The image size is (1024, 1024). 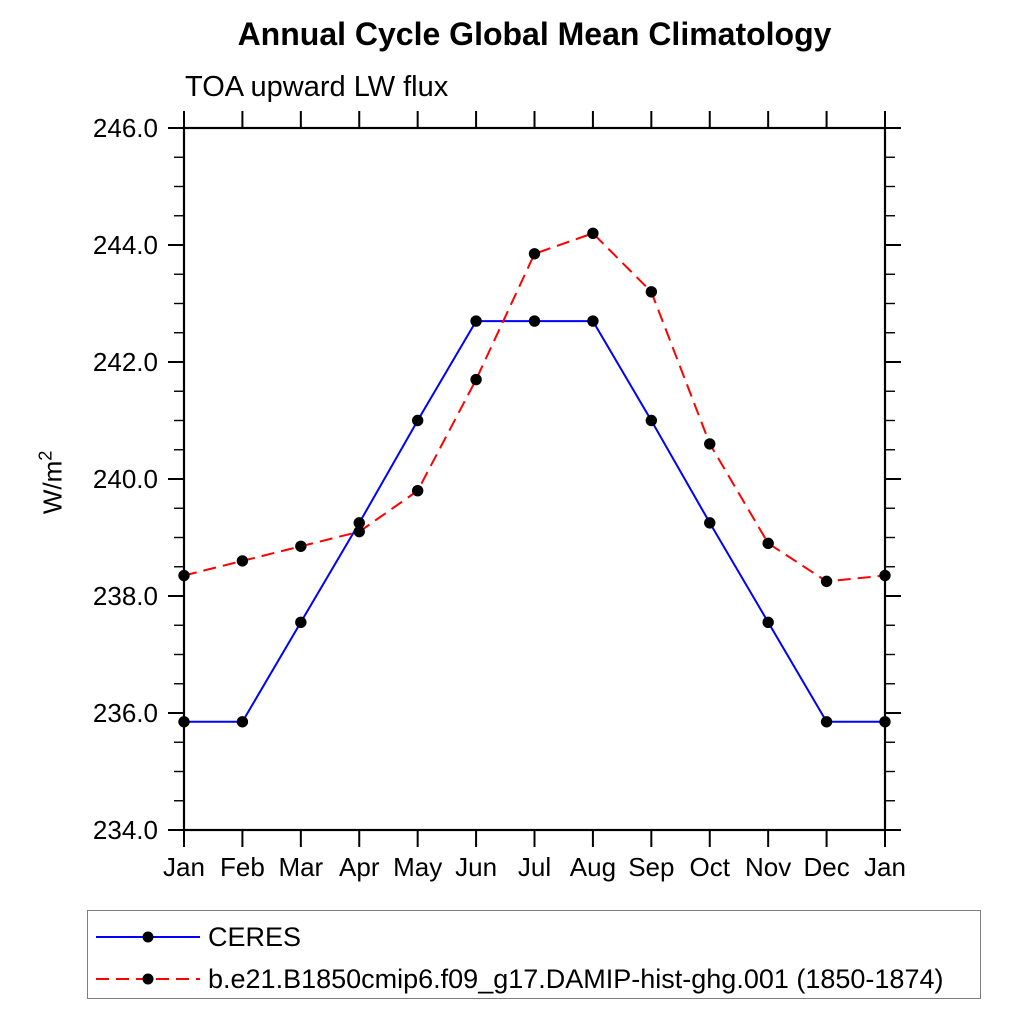 I want to click on y-tick-label: 242.0, so click(x=125, y=362).